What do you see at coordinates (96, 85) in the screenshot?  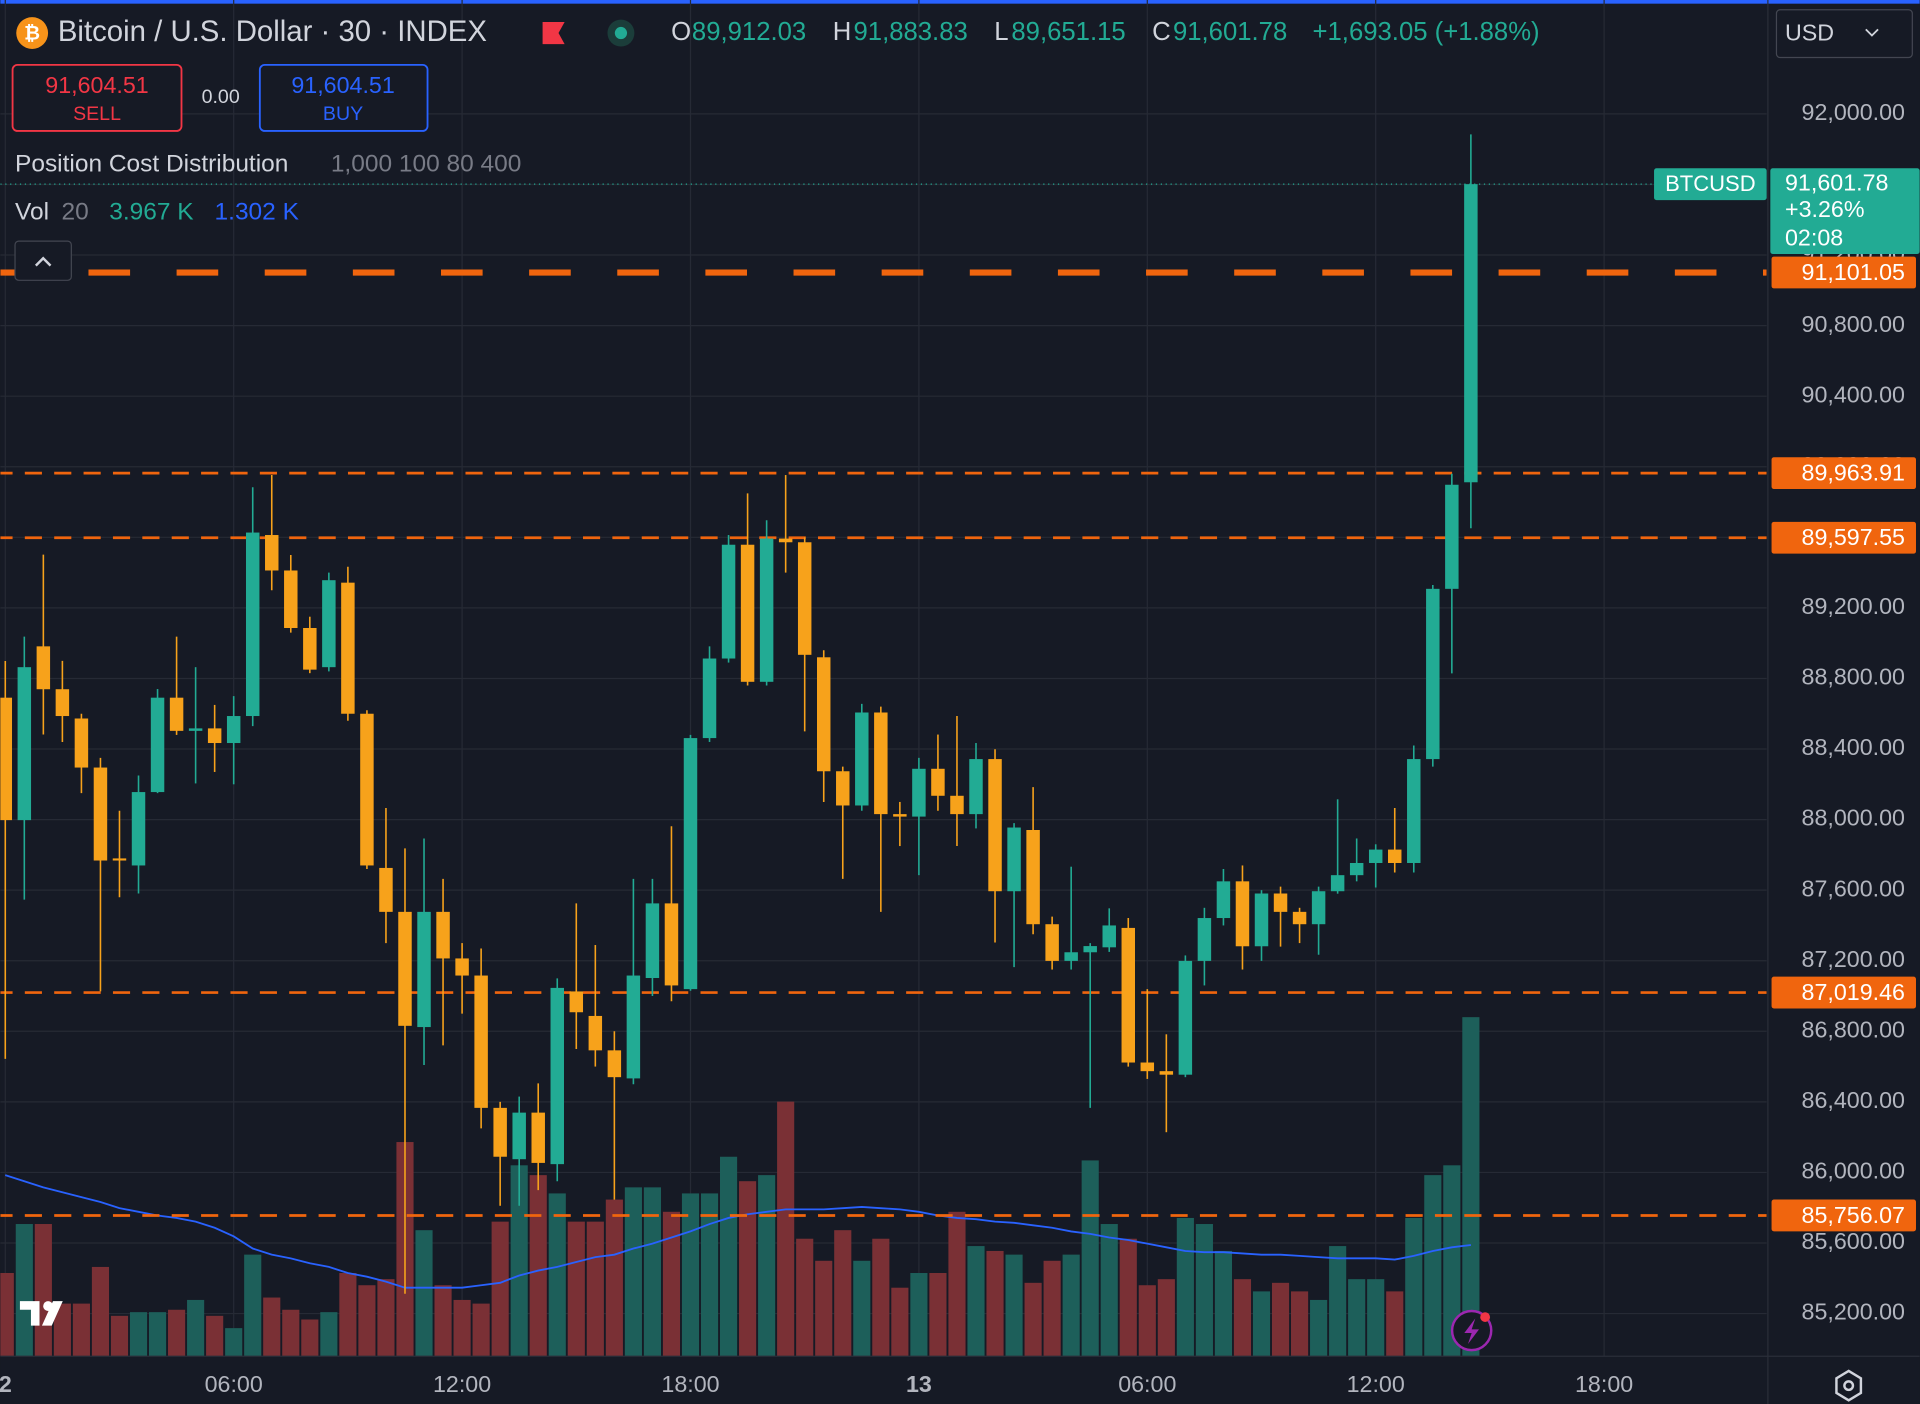 I see `sell-price: 91,604.51` at bounding box center [96, 85].